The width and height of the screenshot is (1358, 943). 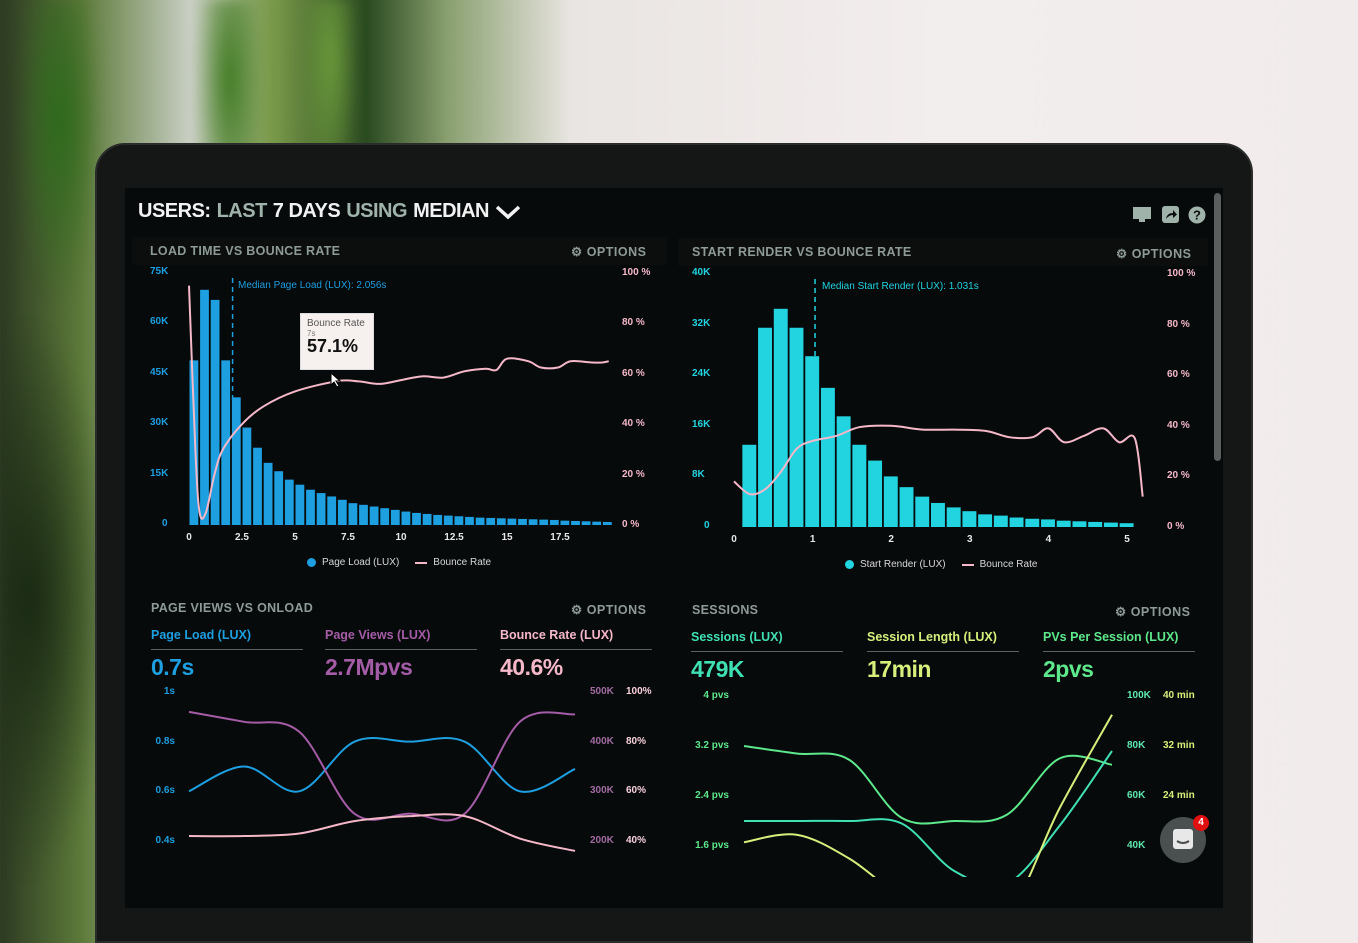 What do you see at coordinates (1183, 839) in the screenshot?
I see `chat-icon` at bounding box center [1183, 839].